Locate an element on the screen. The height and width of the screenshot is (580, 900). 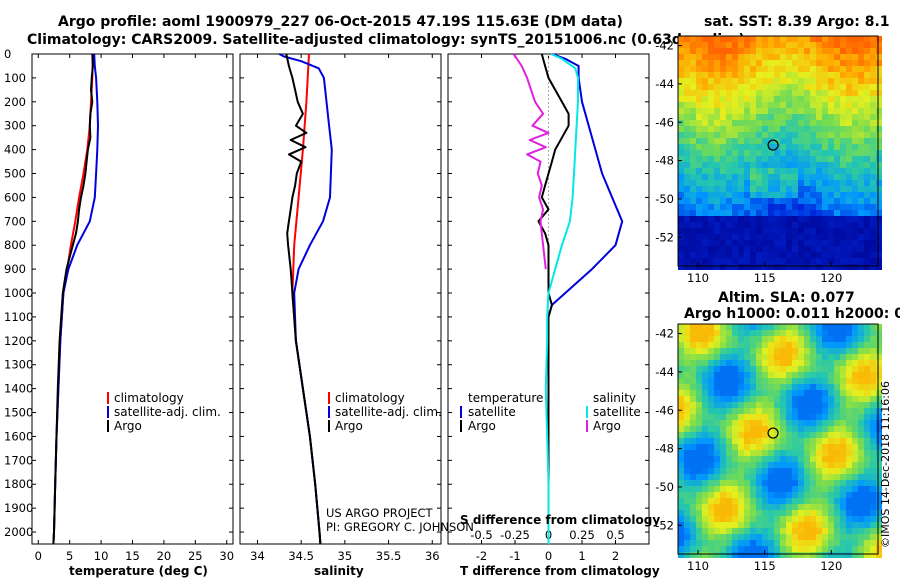
depth-tick-label: 0 is located at coordinates (7, 54).